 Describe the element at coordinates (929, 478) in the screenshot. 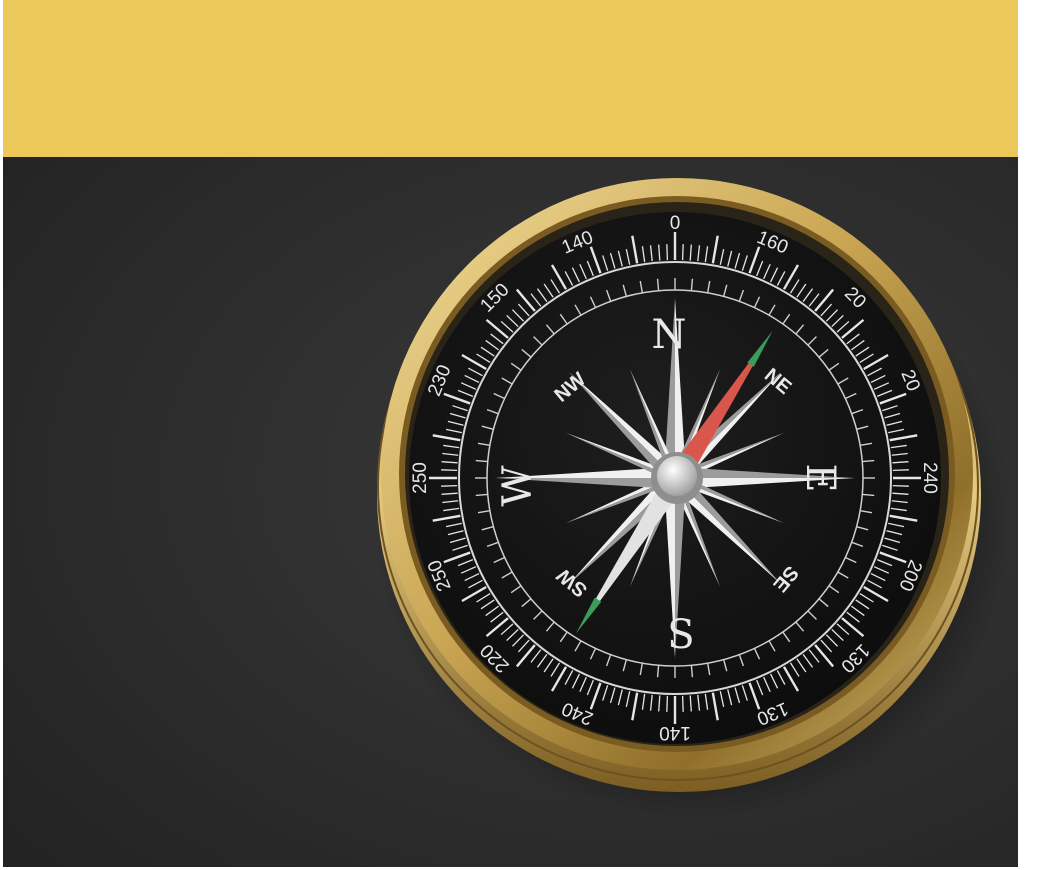

I see `degree-label: 240` at that location.